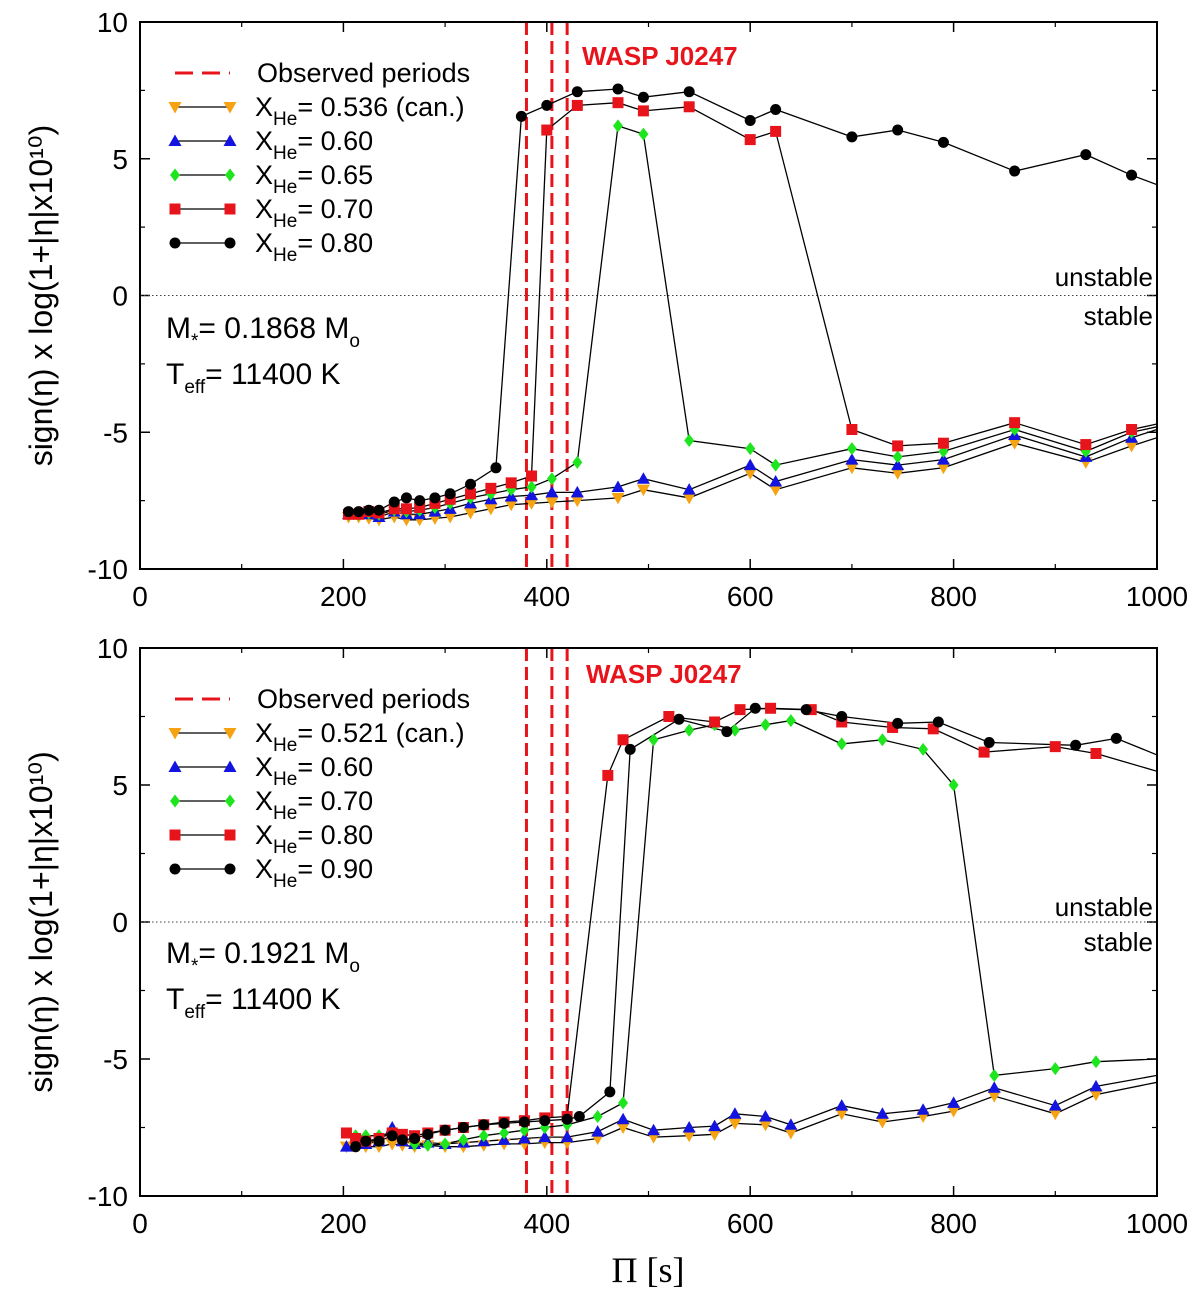 The width and height of the screenshot is (1200, 1290). Describe the element at coordinates (115, 432) in the screenshot. I see `y-tick-label: -5` at that location.